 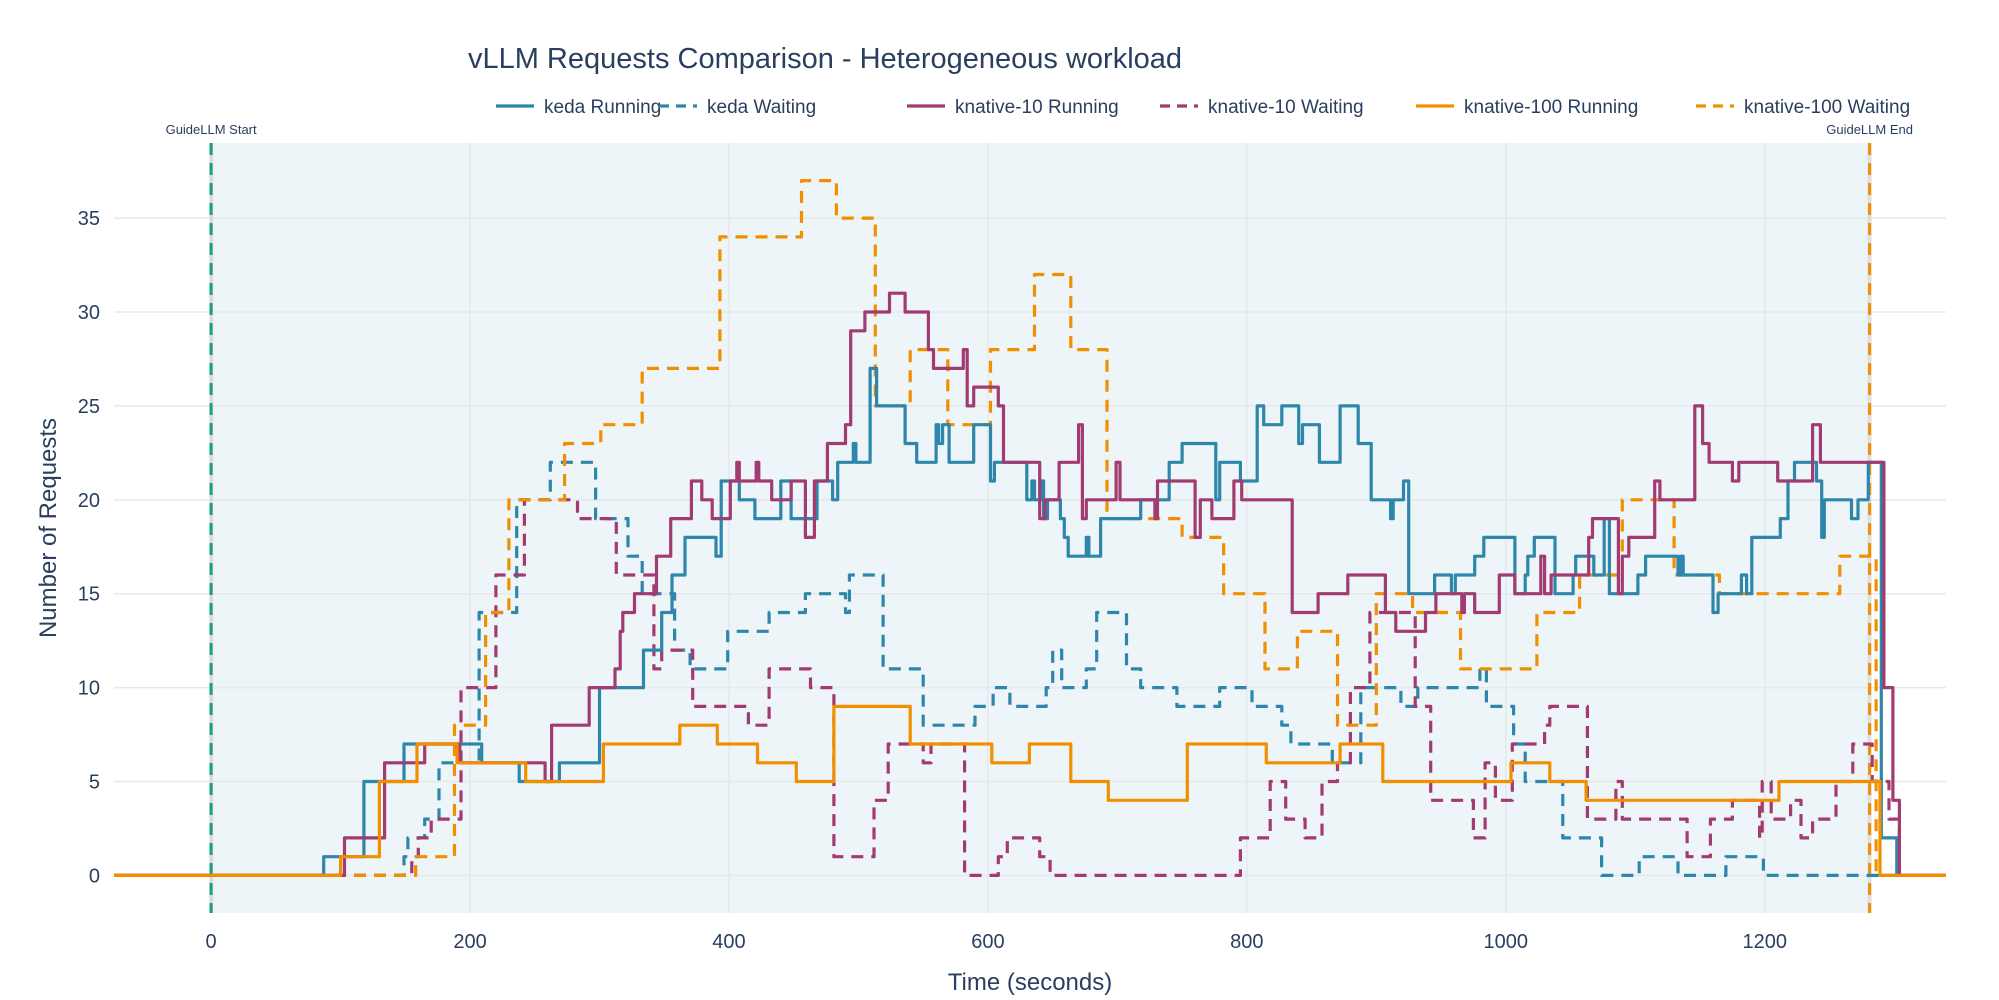 I want to click on legend-label: knative-100 Running, so click(x=1551, y=107).